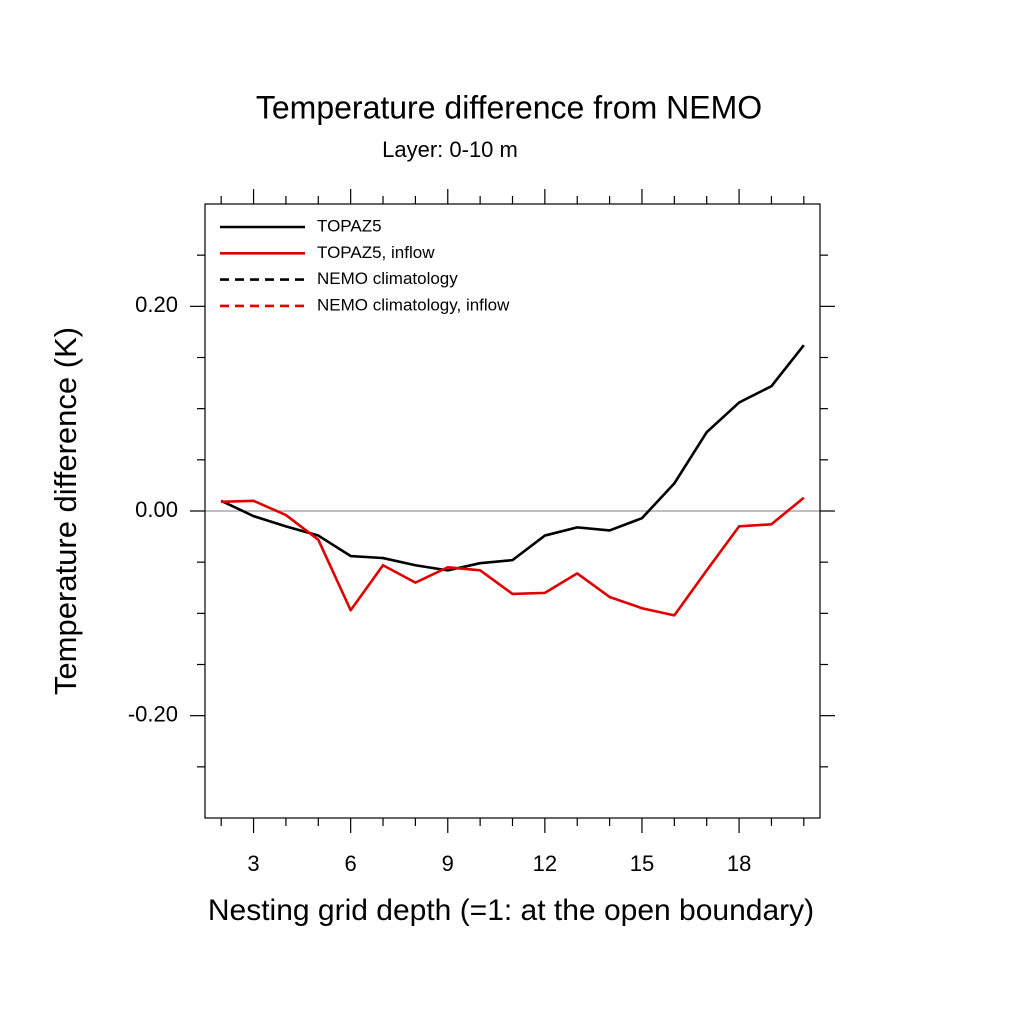 The width and height of the screenshot is (1024, 1024). I want to click on chart-subtitle: Layer: 0-10 m, so click(450, 149).